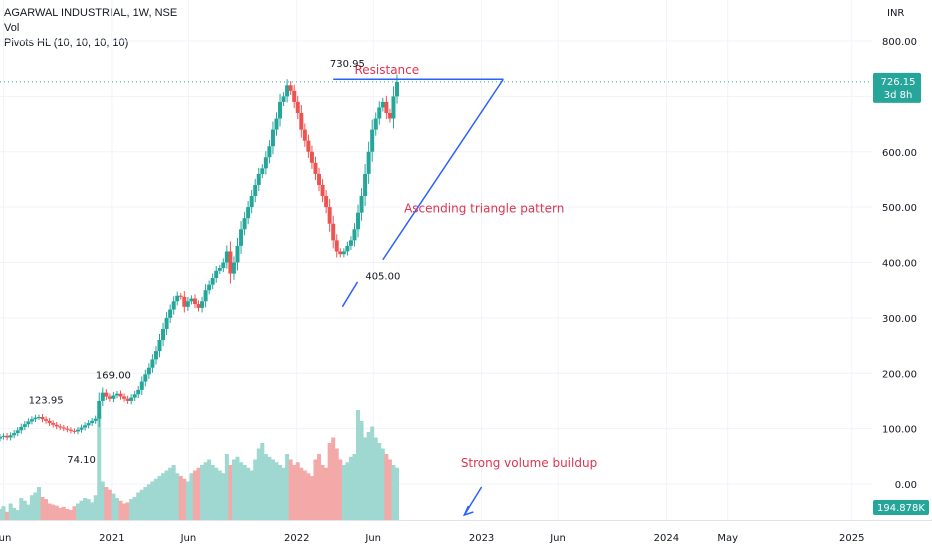 The width and height of the screenshot is (932, 550). What do you see at coordinates (91, 13) in the screenshot?
I see `legend-symbol: AGARWAL INDUSTRIAL, 1W, NSE` at bounding box center [91, 13].